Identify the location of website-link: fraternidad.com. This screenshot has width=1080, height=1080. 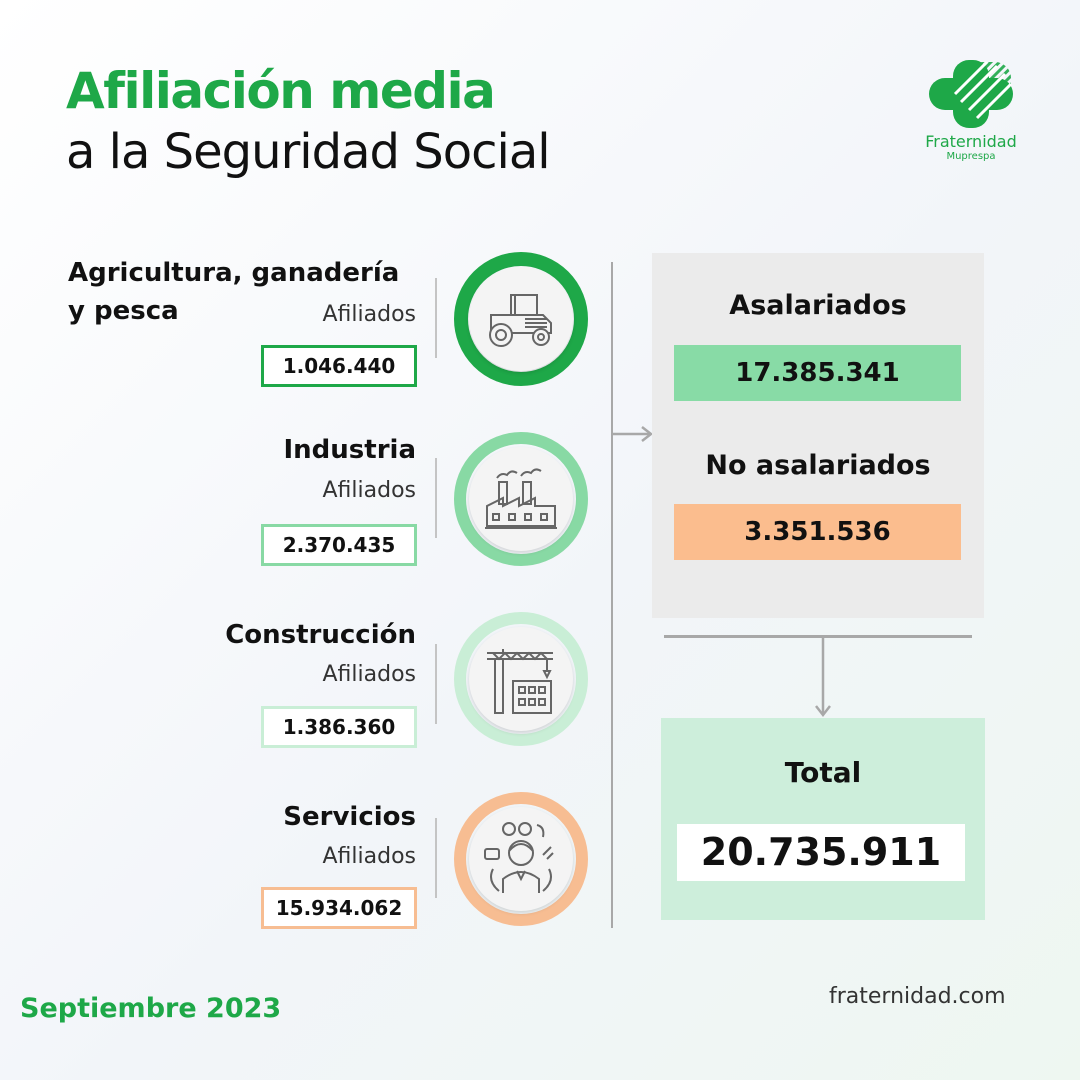
(917, 996).